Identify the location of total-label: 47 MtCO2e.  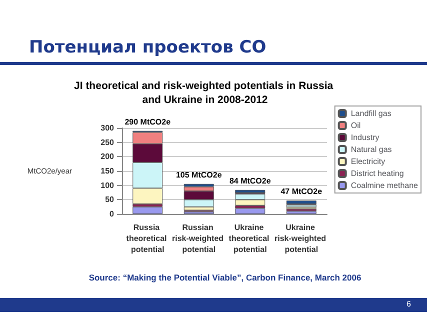
(301, 191).